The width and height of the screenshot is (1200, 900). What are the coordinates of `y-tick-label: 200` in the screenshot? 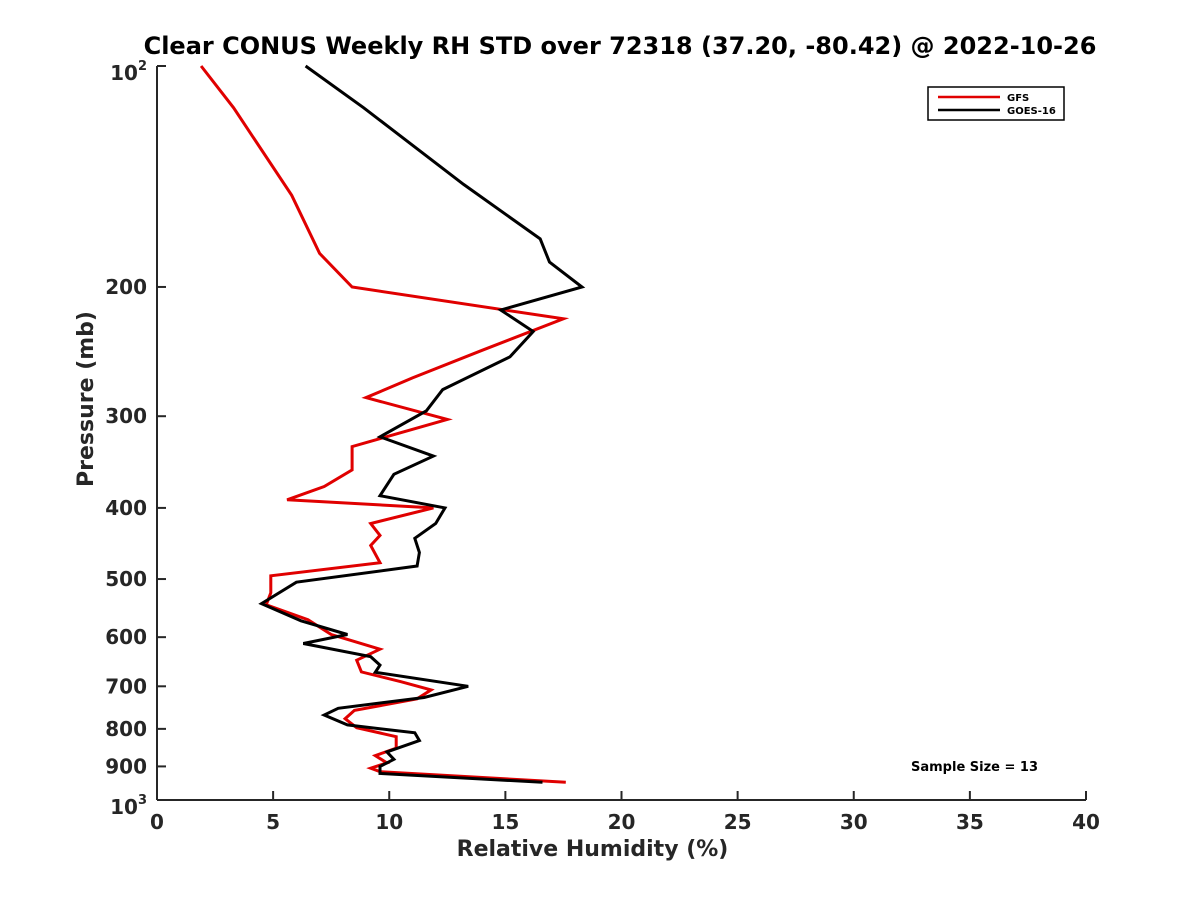 It's located at (126, 287).